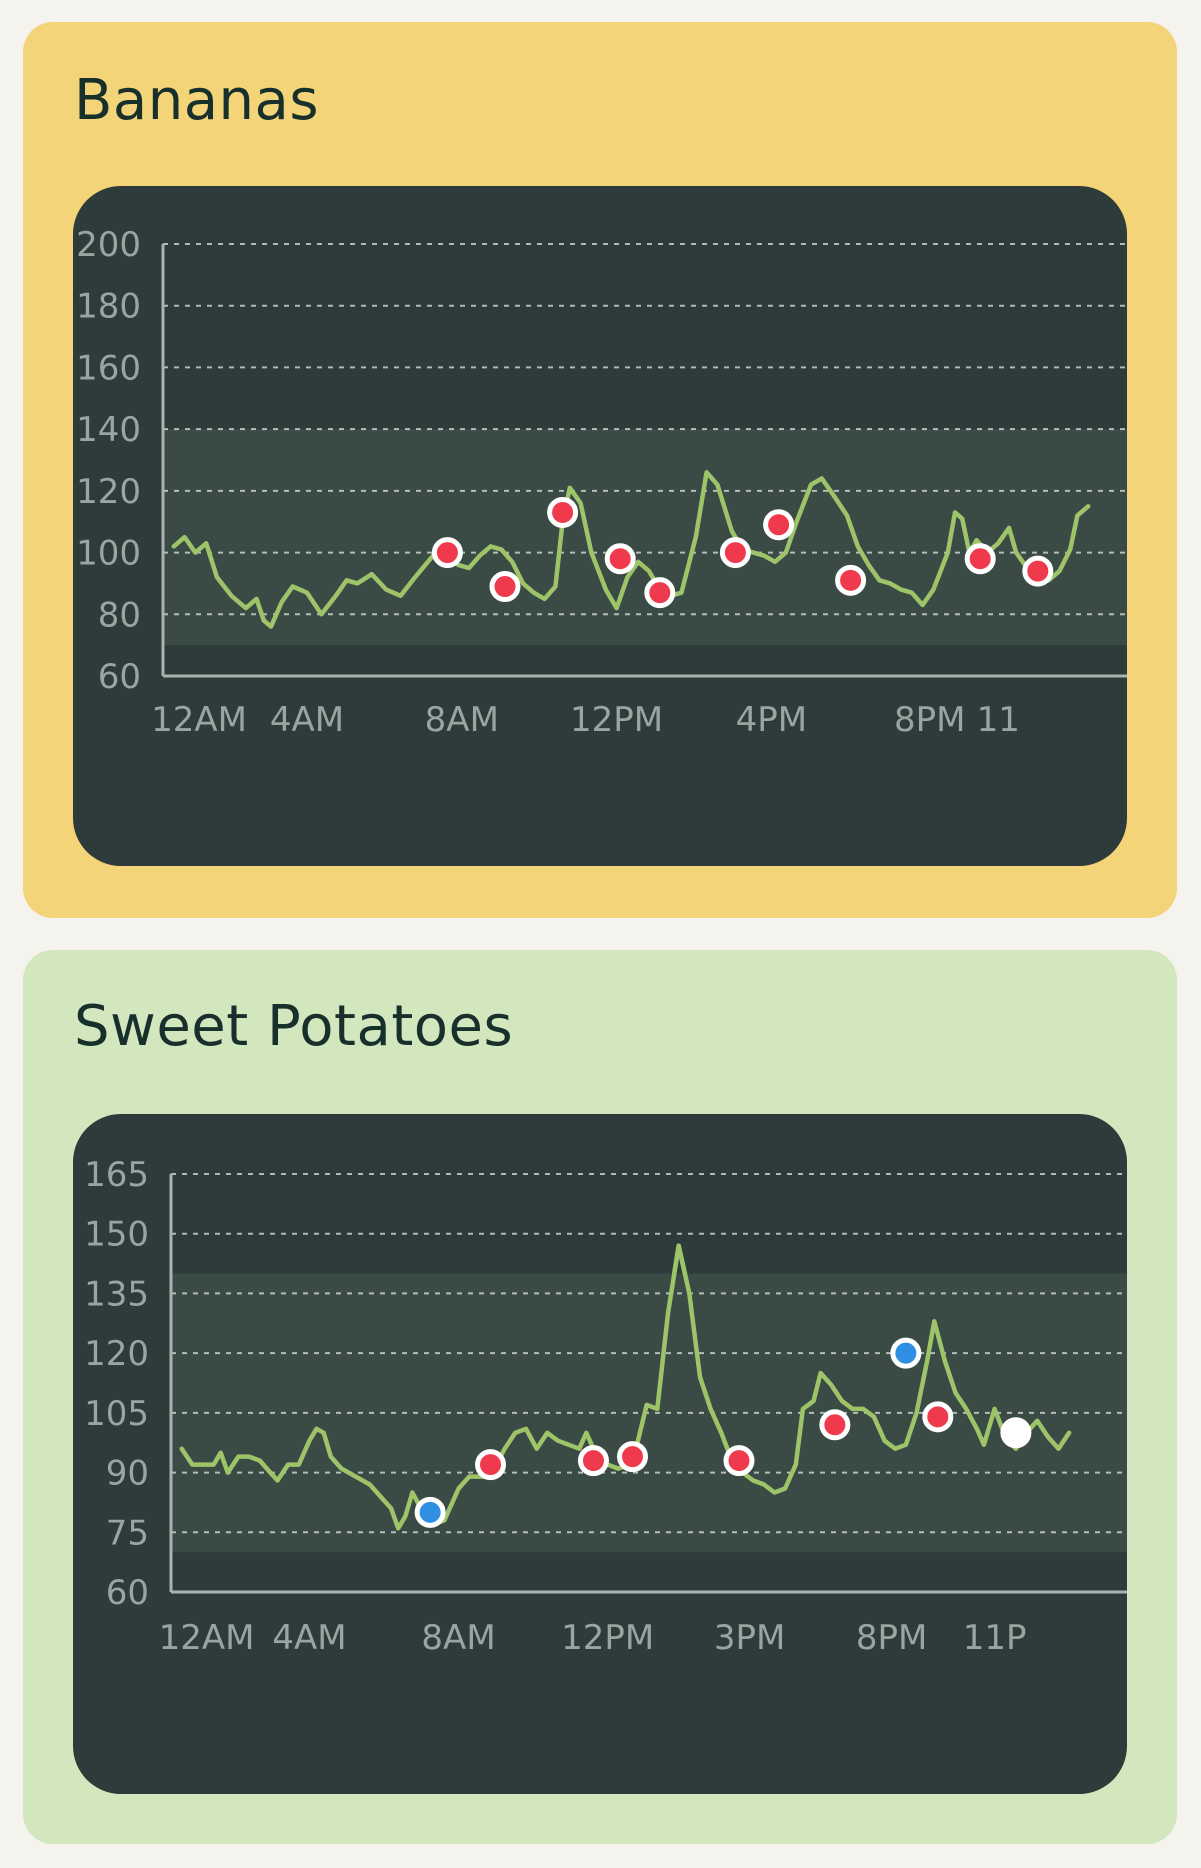 The width and height of the screenshot is (1201, 1868). I want to click on x-tick-label: 11P, so click(995, 1638).